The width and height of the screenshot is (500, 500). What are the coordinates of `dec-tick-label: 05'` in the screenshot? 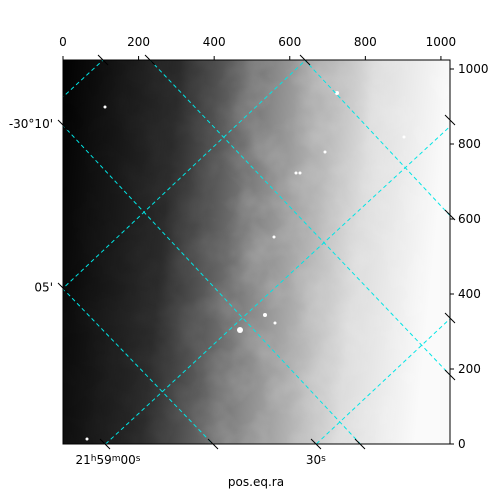 It's located at (43, 288).